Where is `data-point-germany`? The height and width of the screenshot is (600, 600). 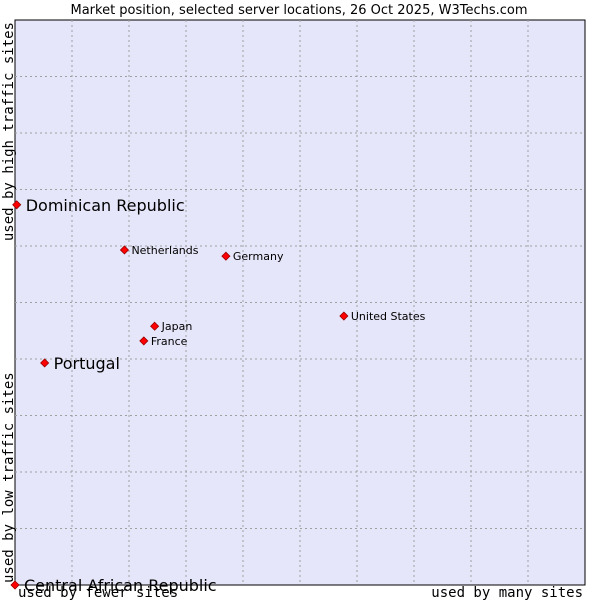 data-point-germany is located at coordinates (226, 256).